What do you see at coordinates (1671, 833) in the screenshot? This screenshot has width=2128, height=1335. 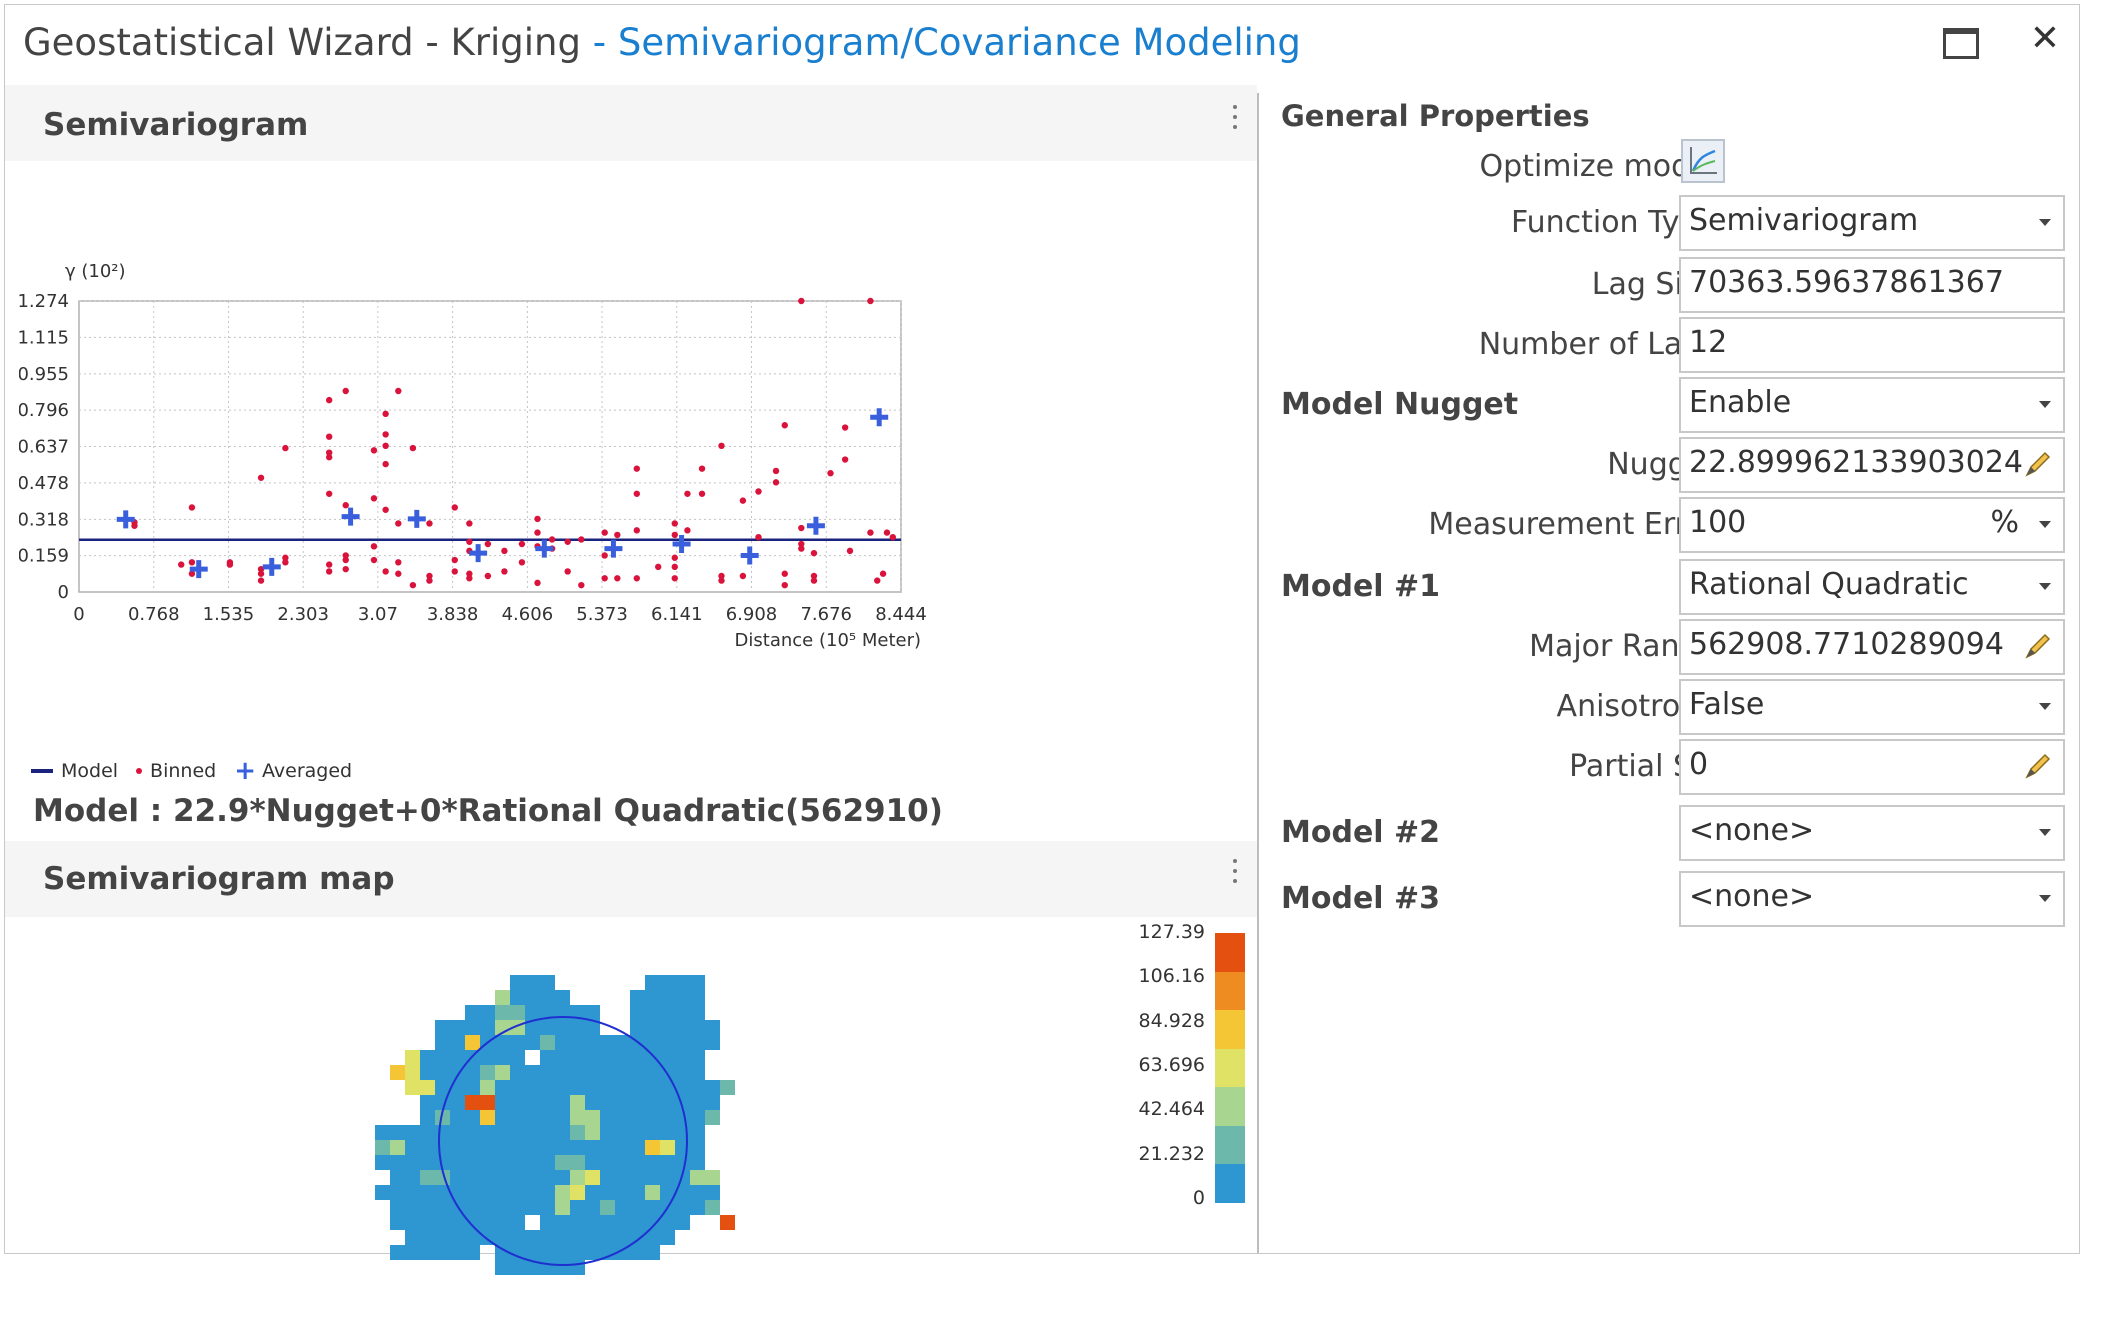 I see `model2-row: Model #2 <none>` at bounding box center [1671, 833].